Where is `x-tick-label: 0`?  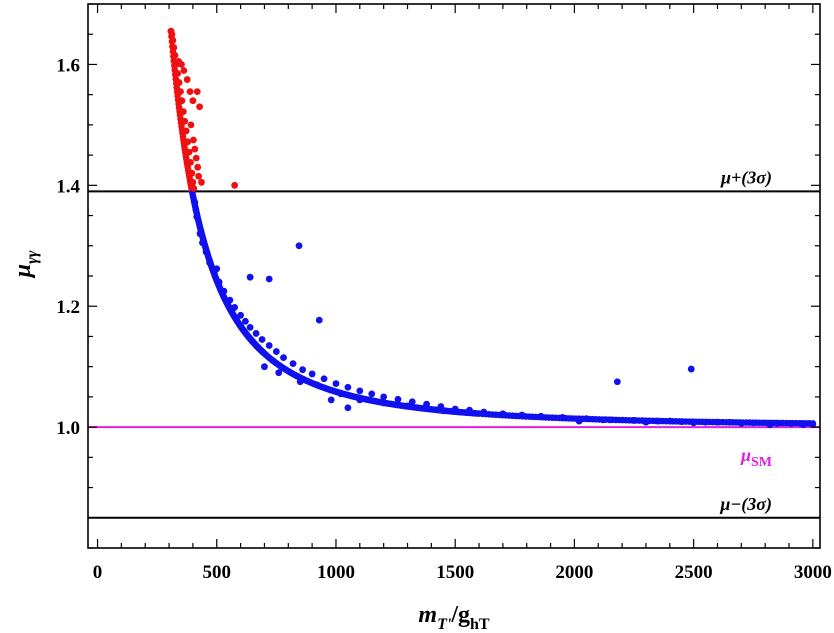
x-tick-label: 0 is located at coordinates (98, 572).